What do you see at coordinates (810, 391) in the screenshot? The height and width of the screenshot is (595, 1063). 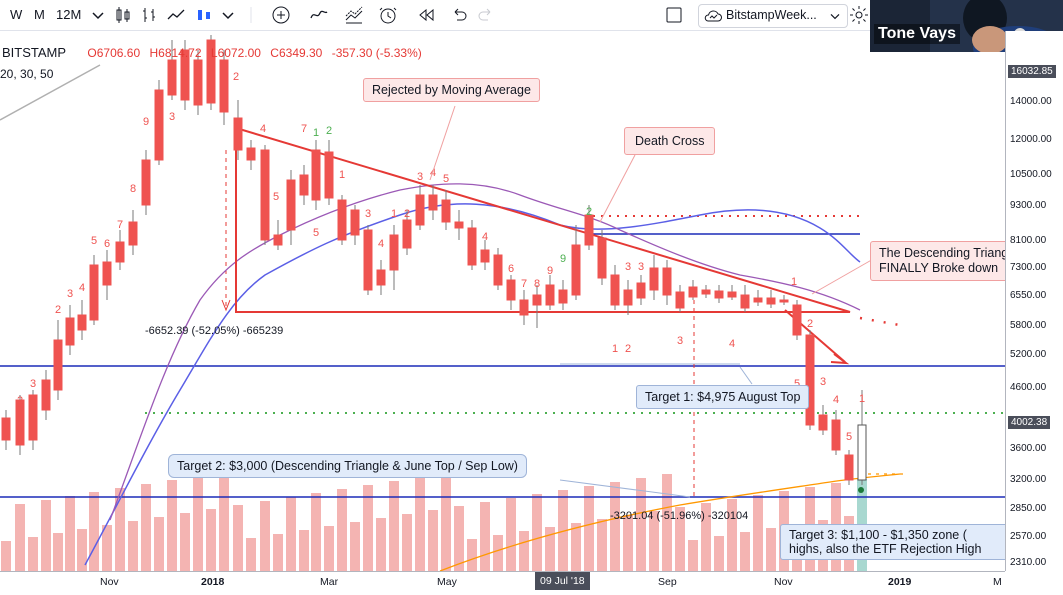 I see `td-count-label: 6` at bounding box center [810, 391].